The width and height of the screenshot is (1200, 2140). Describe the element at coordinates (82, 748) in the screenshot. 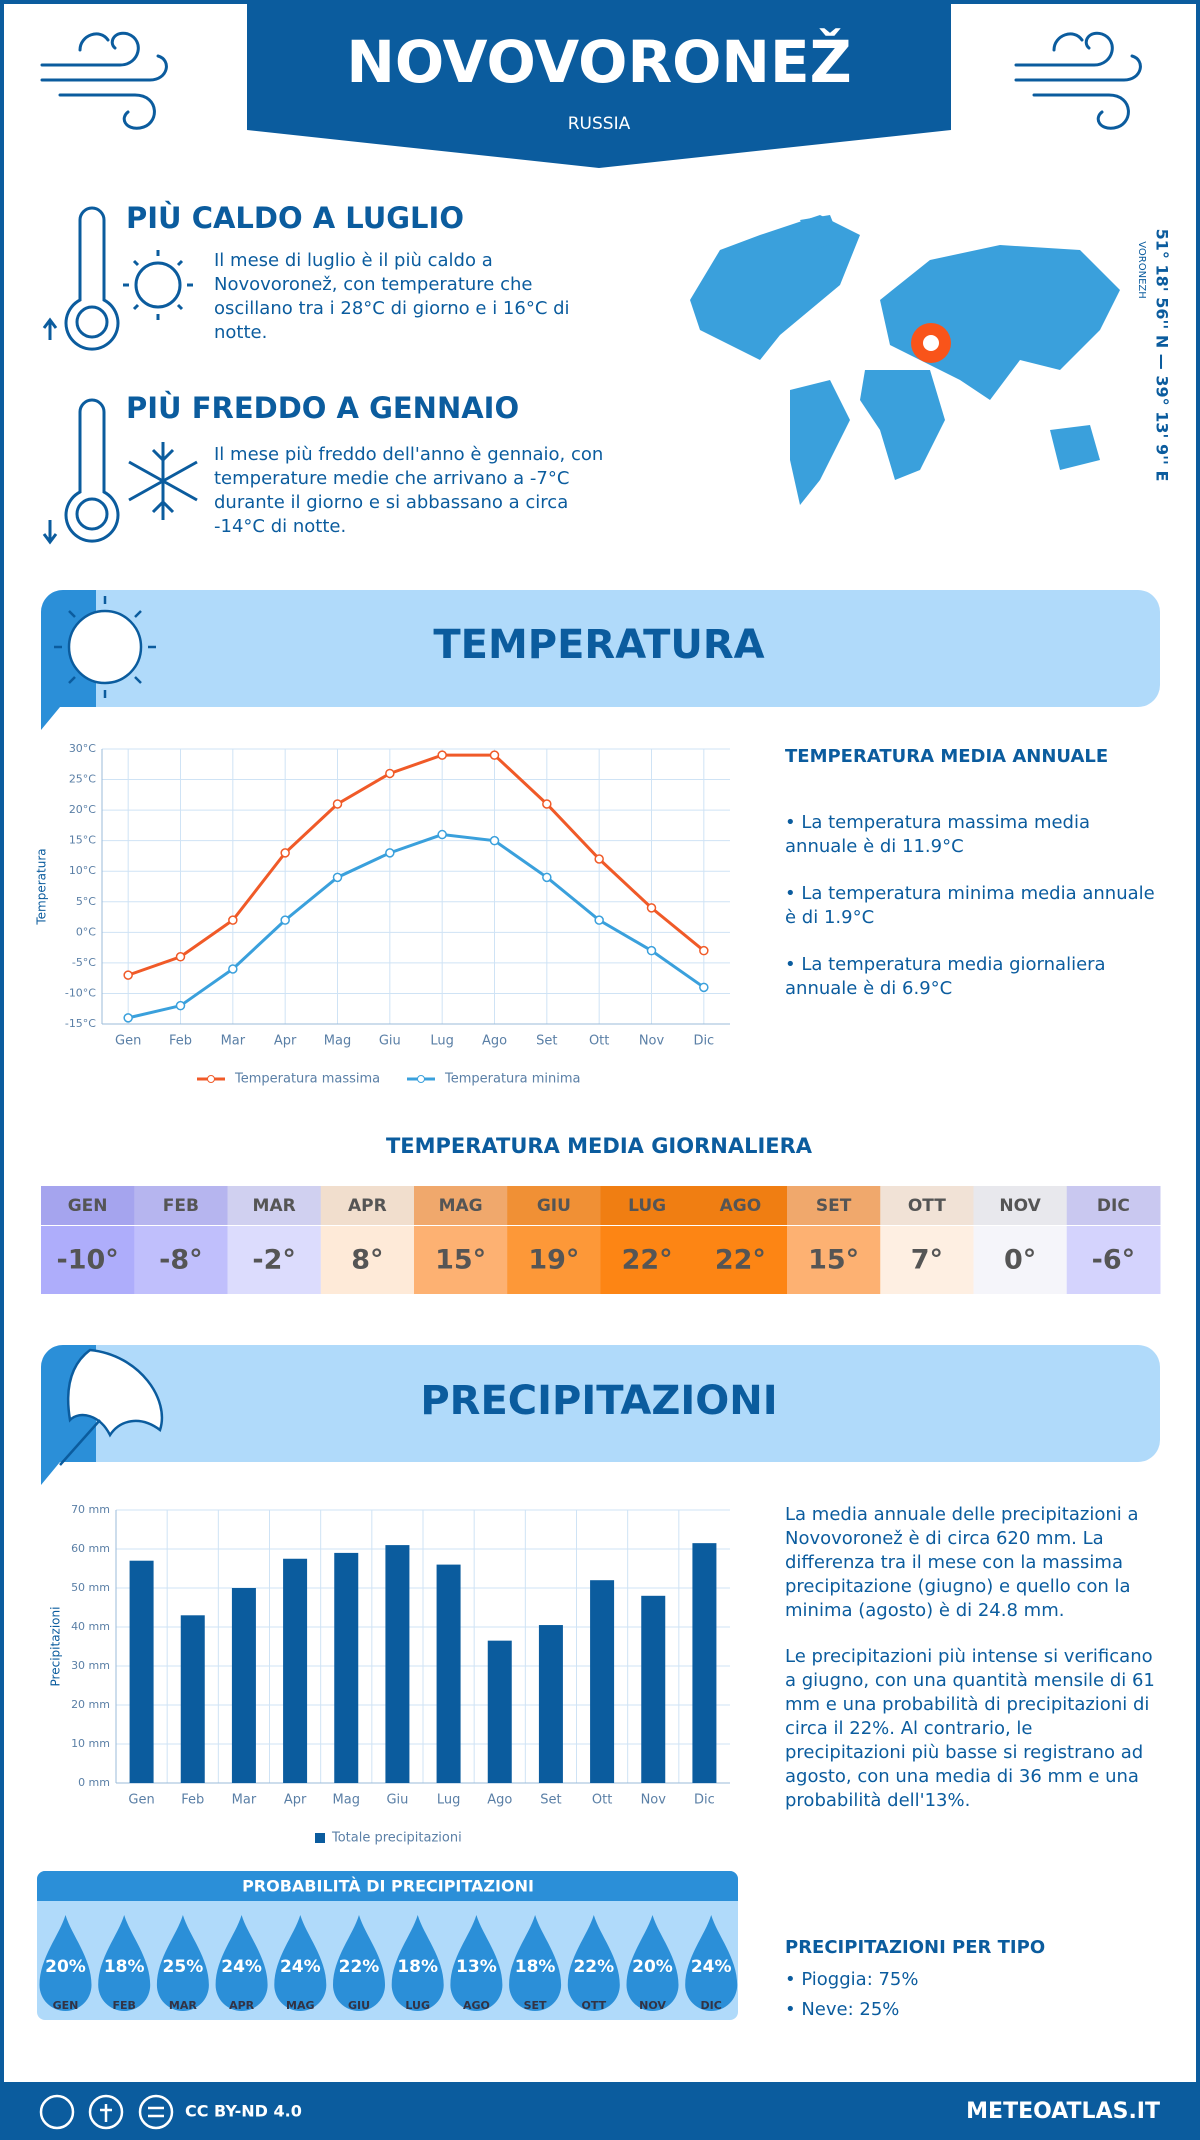

I see `y-tick-label: 30°C` at that location.